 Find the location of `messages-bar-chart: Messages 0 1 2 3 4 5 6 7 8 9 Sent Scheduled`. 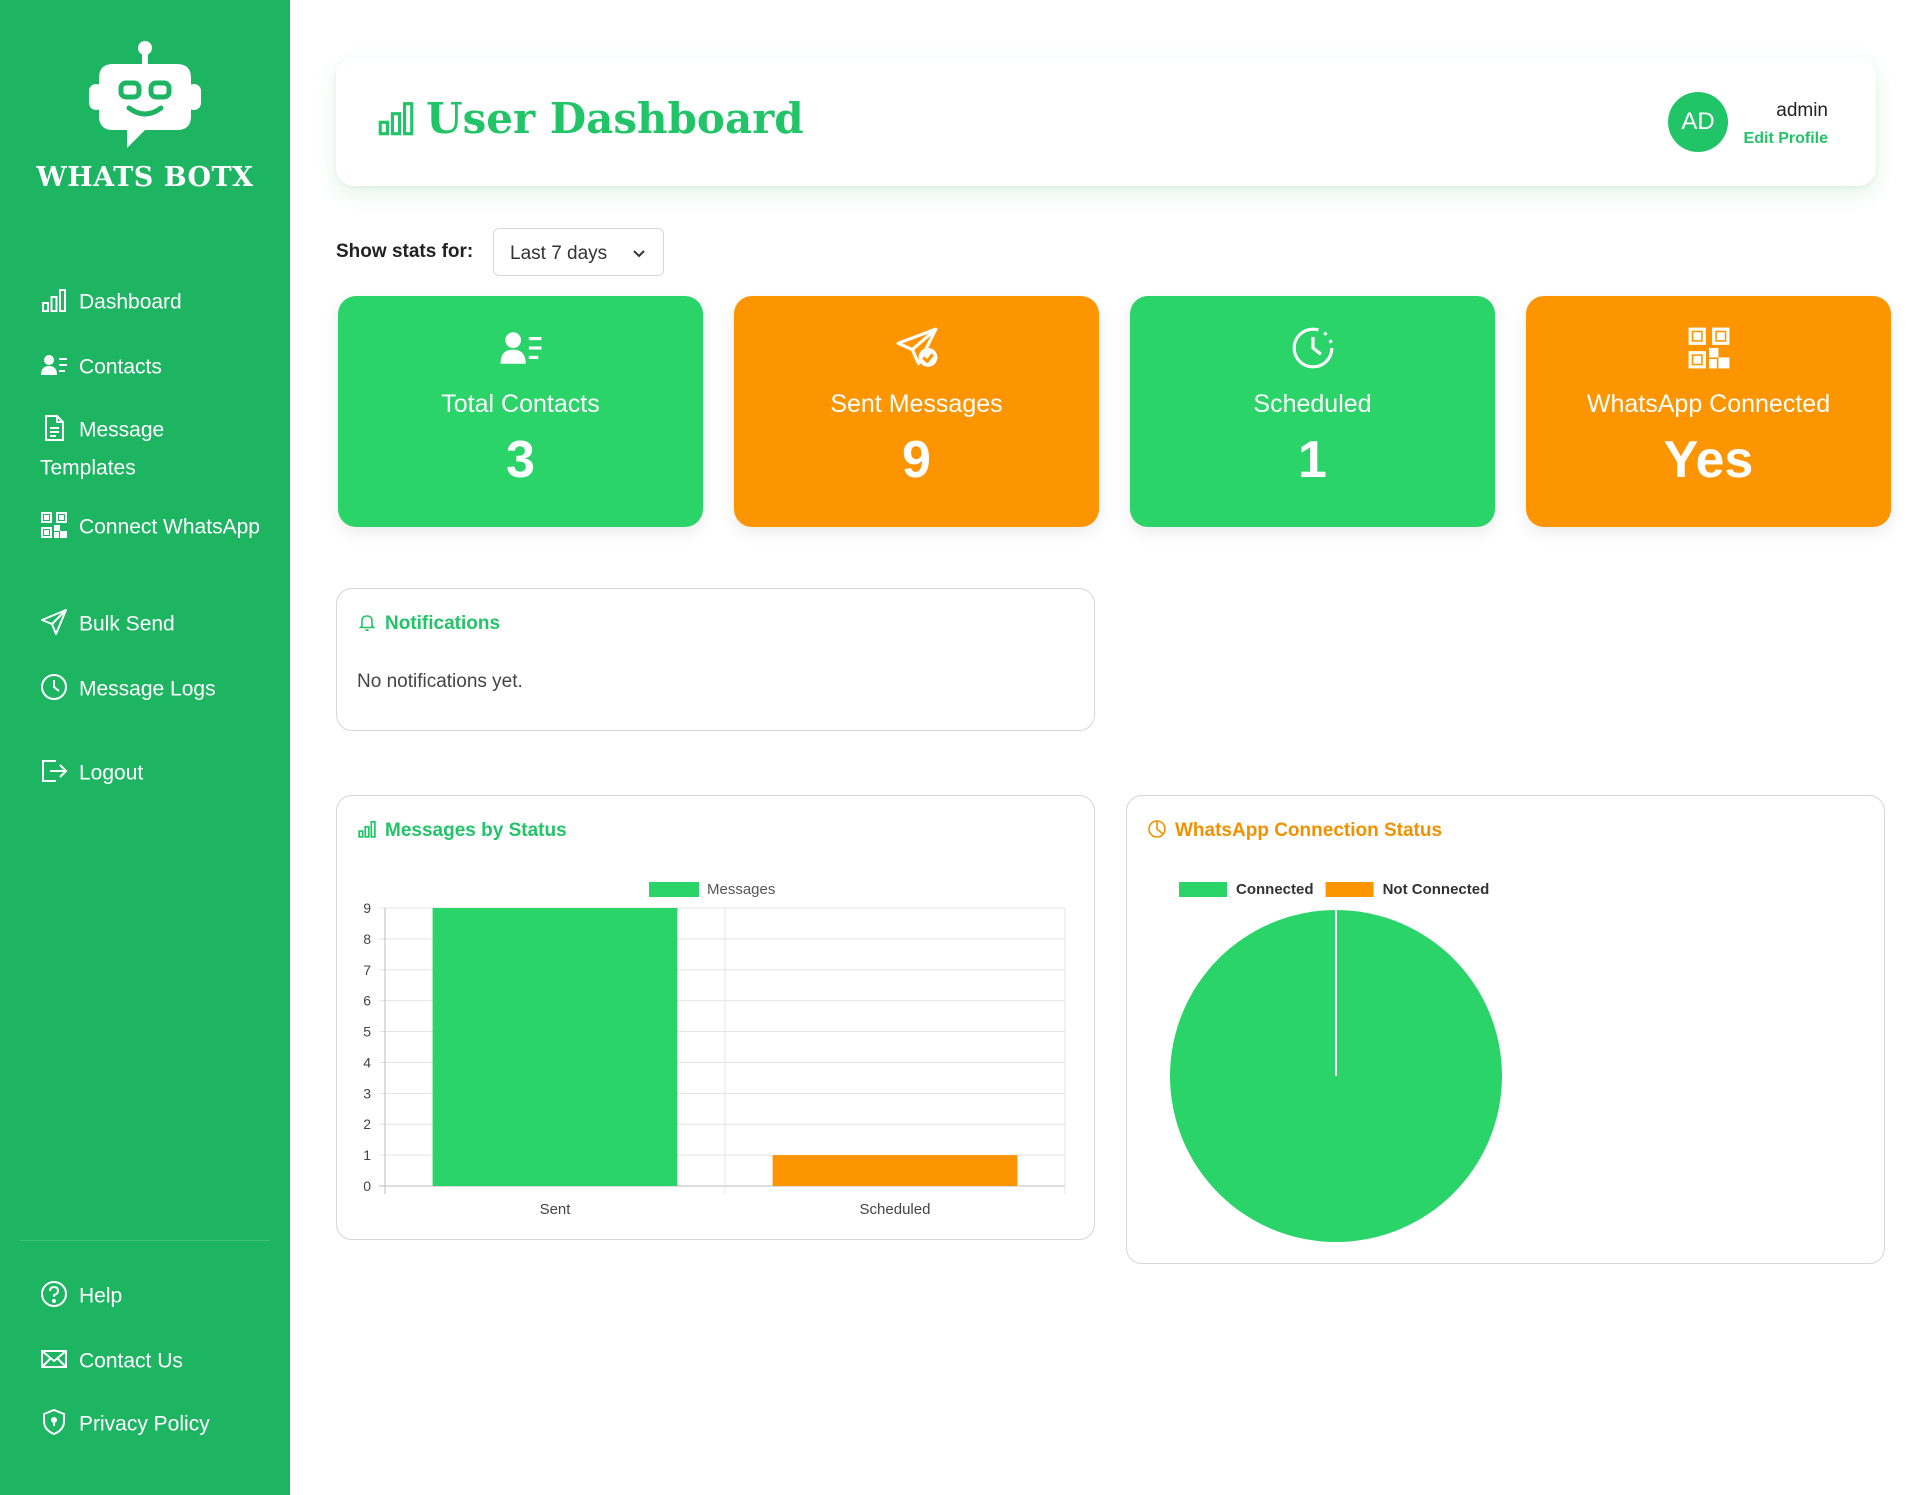

messages-bar-chart: Messages 0 1 2 3 4 5 6 7 8 9 Sent Scheduled is located at coordinates (714, 1049).